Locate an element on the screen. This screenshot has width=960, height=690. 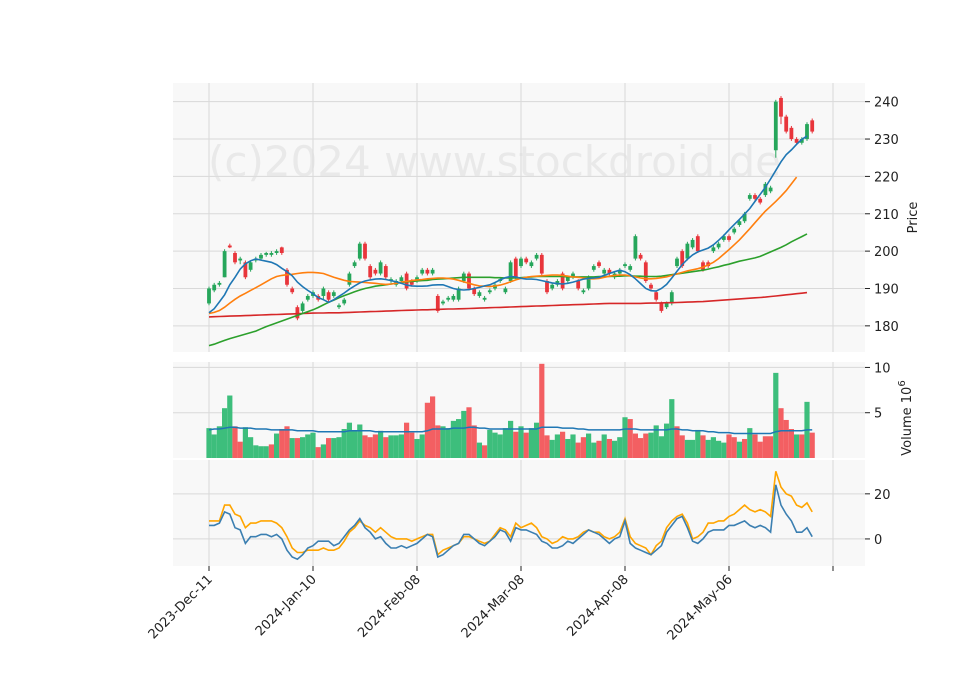
volume-axis-title: Volume 106 is located at coordinates (906, 417).